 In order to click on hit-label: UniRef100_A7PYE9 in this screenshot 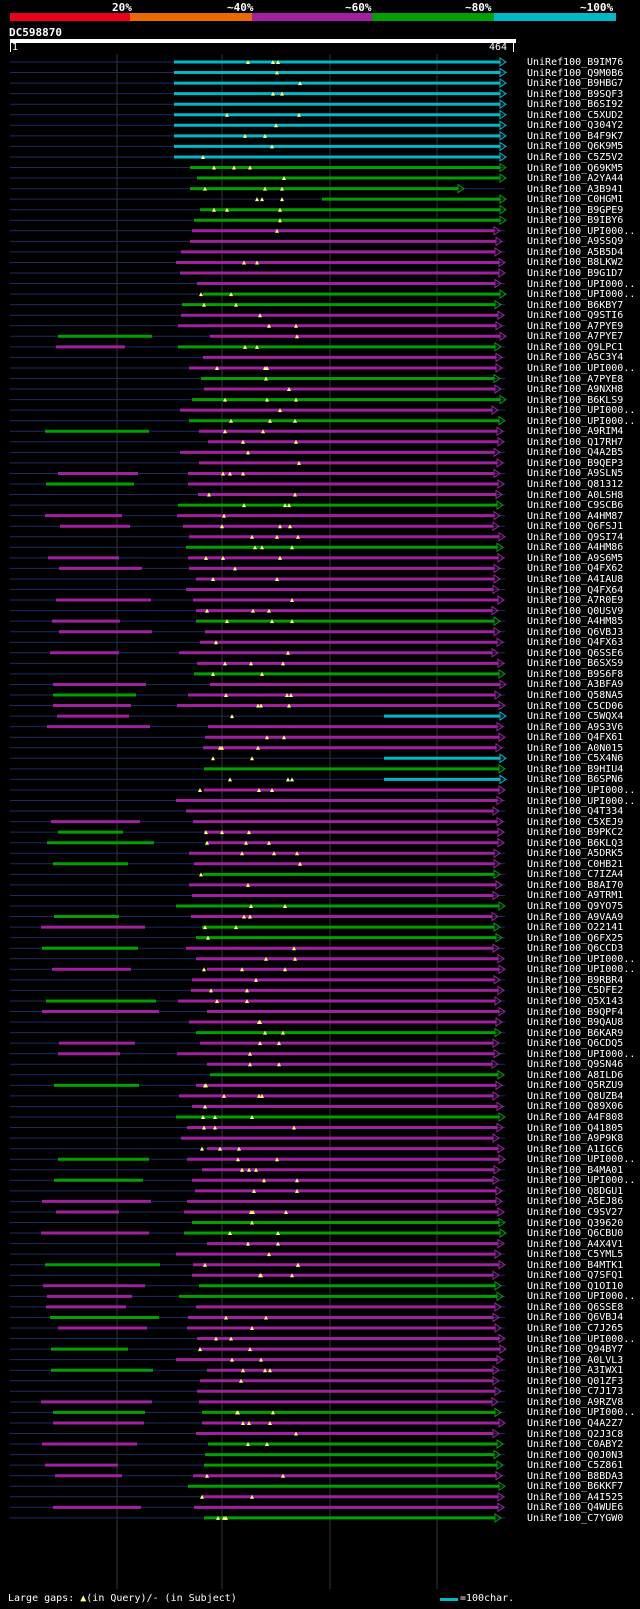, I will do `click(575, 326)`.